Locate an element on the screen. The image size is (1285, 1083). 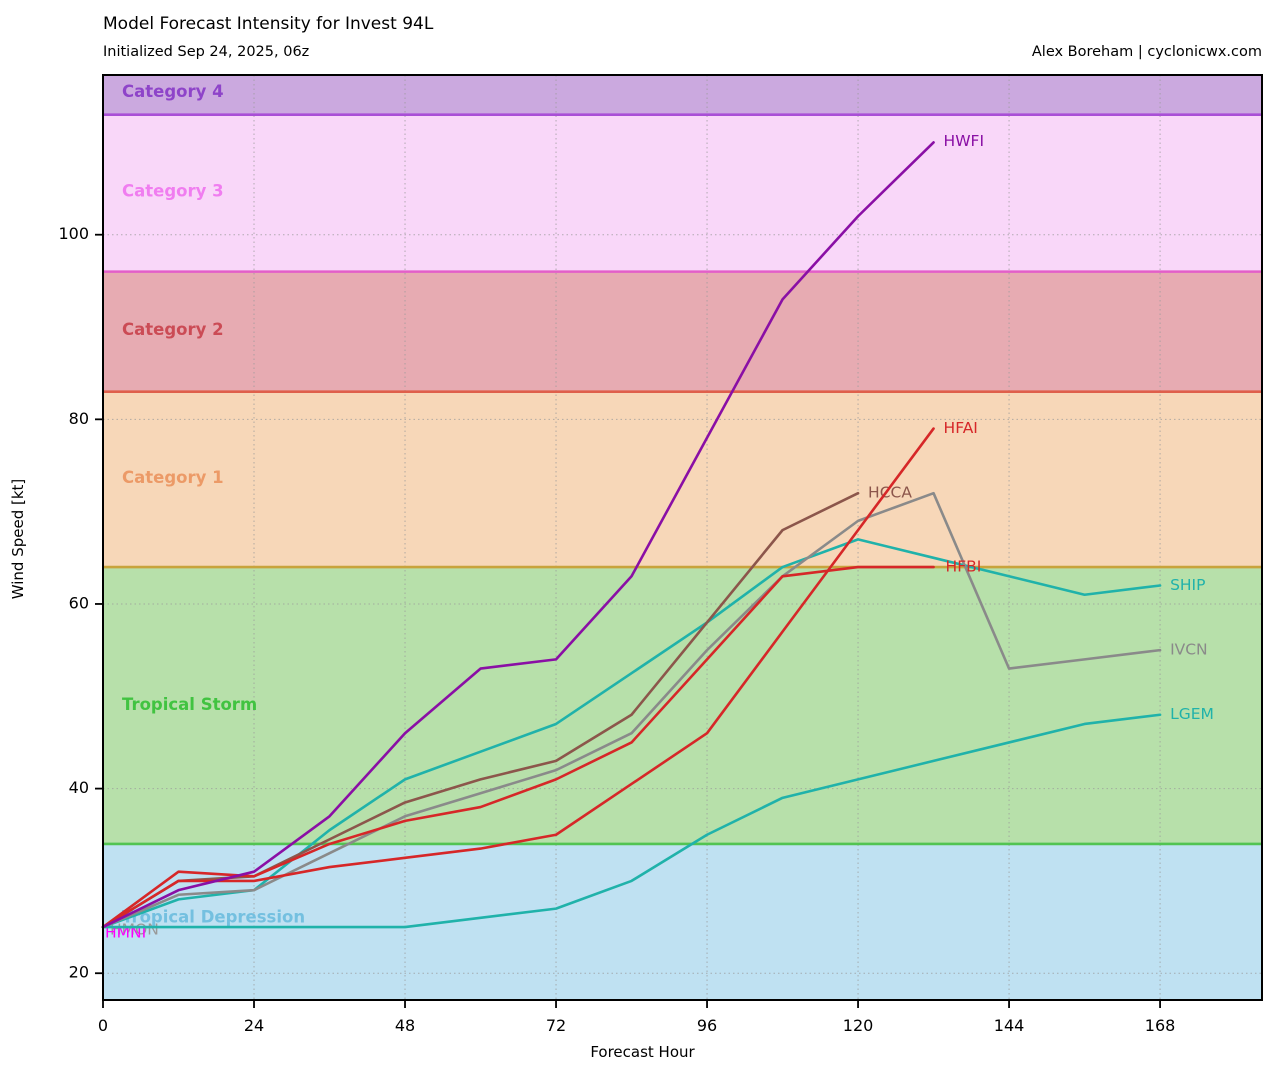
chart-title: Model Forecast Intensity for Invest 94L is located at coordinates (268, 24).